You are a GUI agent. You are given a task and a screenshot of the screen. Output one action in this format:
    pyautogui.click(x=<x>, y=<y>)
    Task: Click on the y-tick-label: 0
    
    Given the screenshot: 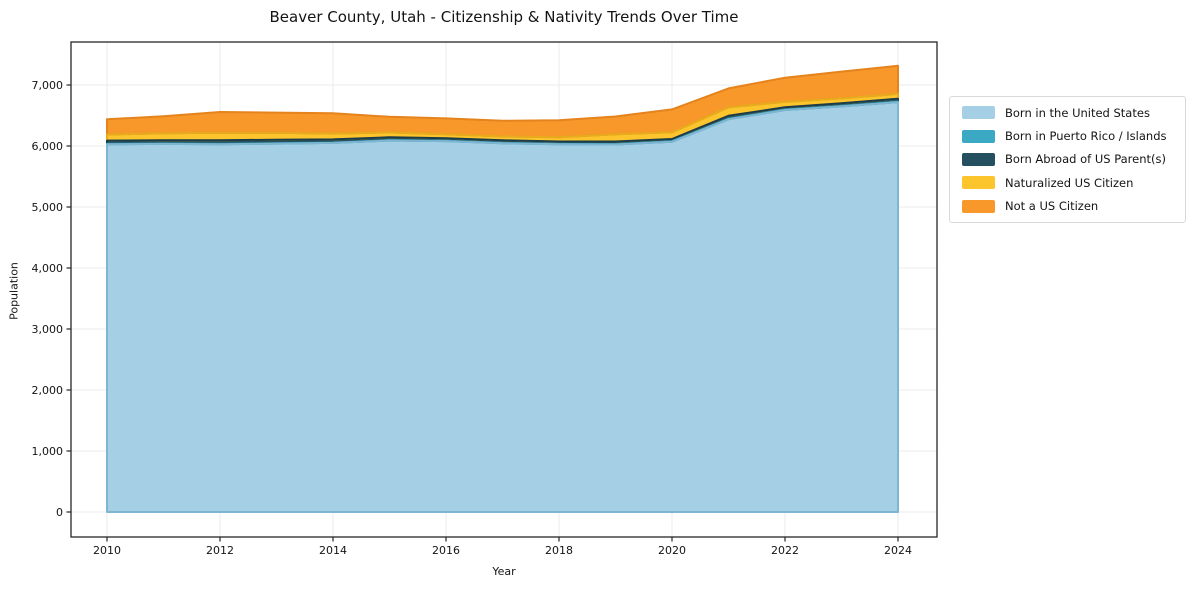 What is the action you would take?
    pyautogui.click(x=59, y=512)
    